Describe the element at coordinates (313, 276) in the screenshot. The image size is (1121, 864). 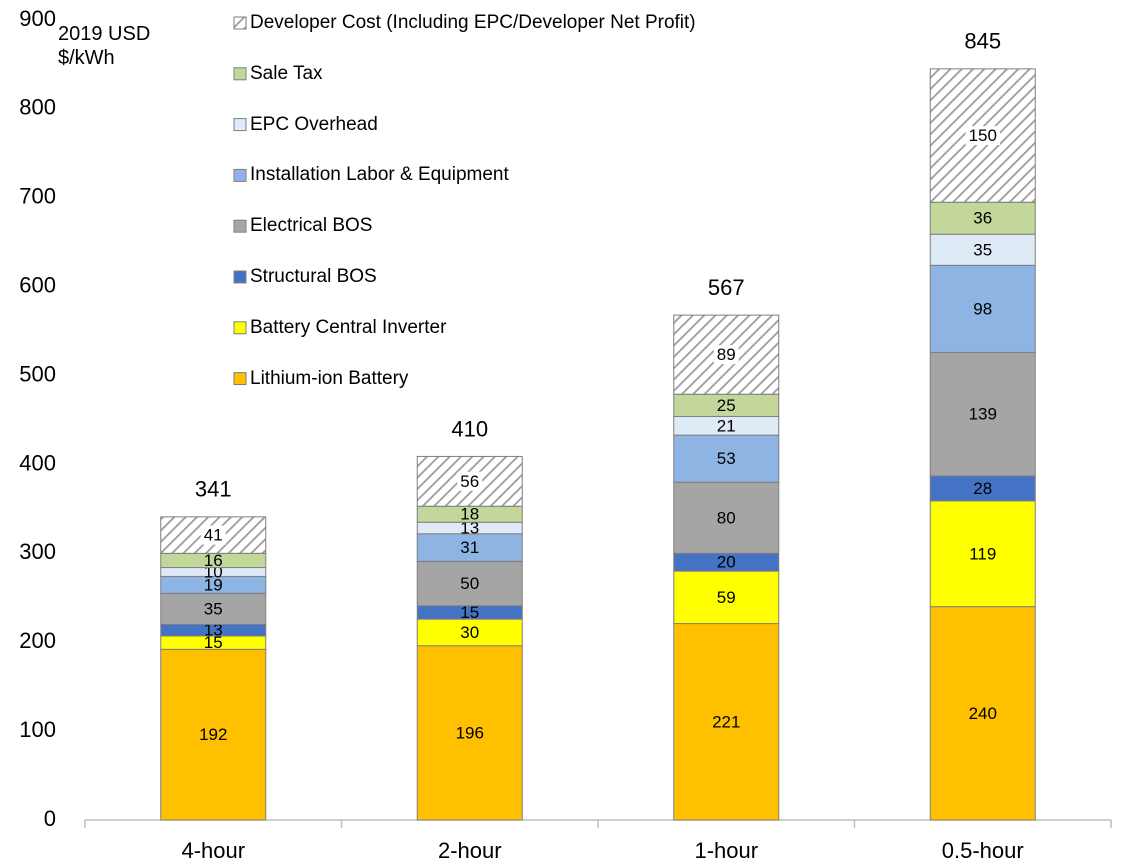
I see `legend-label: Structural BOS` at that location.